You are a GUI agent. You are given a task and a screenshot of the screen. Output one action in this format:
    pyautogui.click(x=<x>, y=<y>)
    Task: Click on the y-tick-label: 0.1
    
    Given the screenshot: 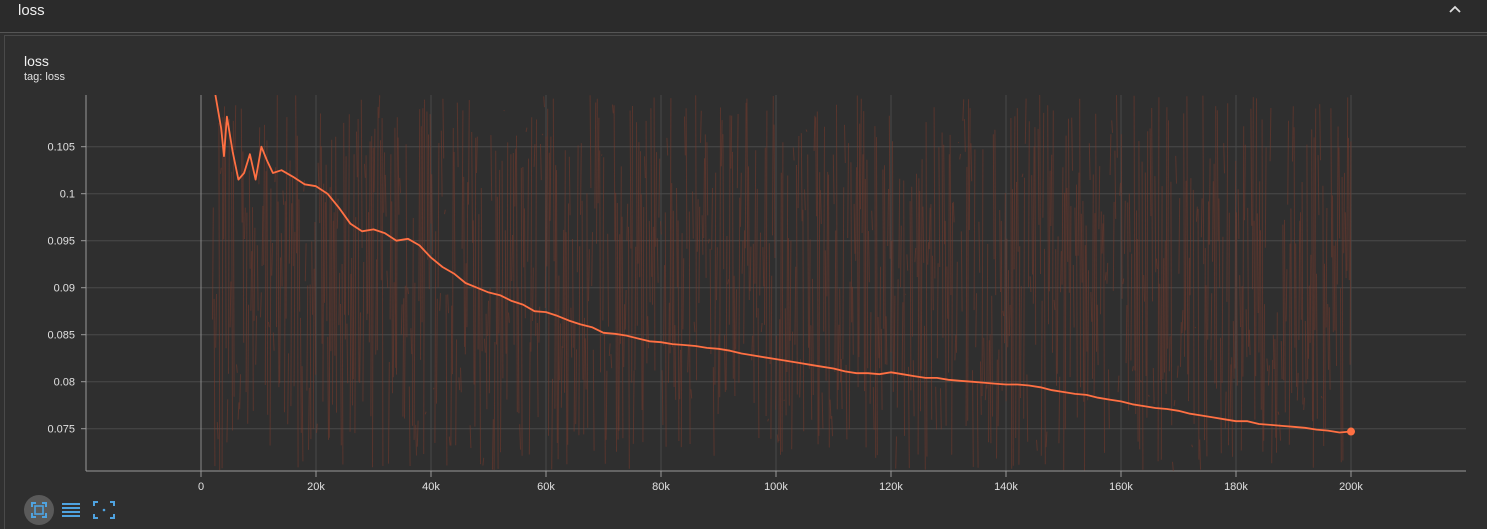 What is the action you would take?
    pyautogui.click(x=67, y=195)
    